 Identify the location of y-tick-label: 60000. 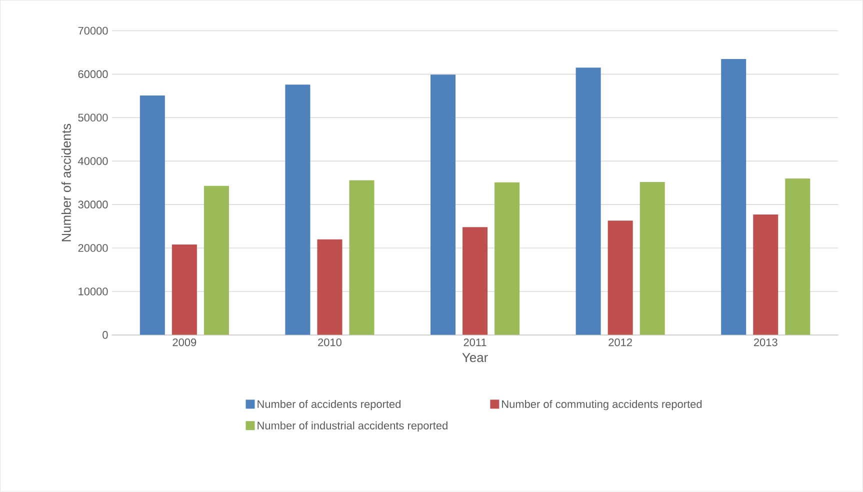
(93, 74).